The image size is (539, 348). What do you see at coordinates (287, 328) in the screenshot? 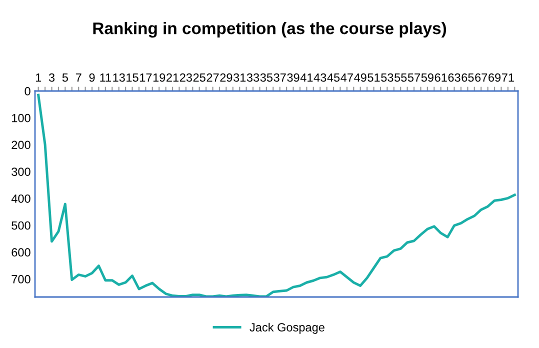
I see `legend-label: Jack Gospage` at bounding box center [287, 328].